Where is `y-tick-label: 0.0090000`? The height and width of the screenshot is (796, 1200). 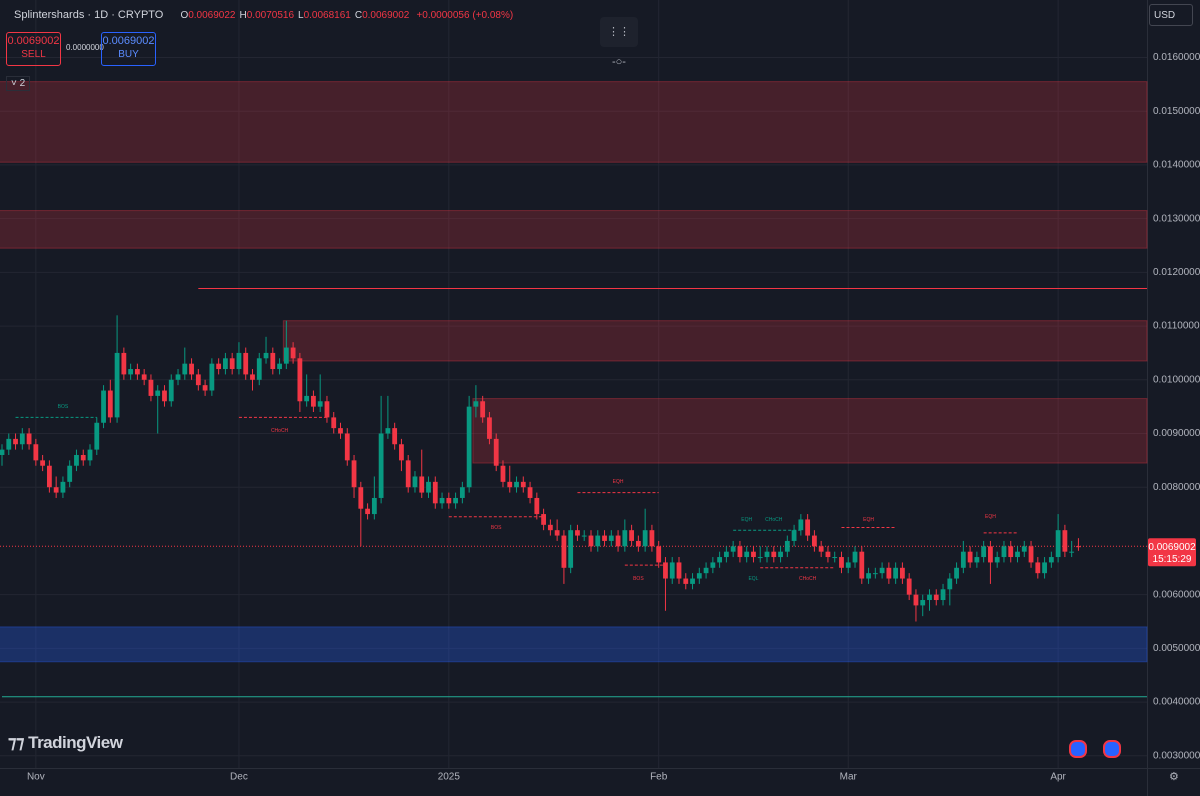 y-tick-label: 0.0090000 is located at coordinates (1176, 433).